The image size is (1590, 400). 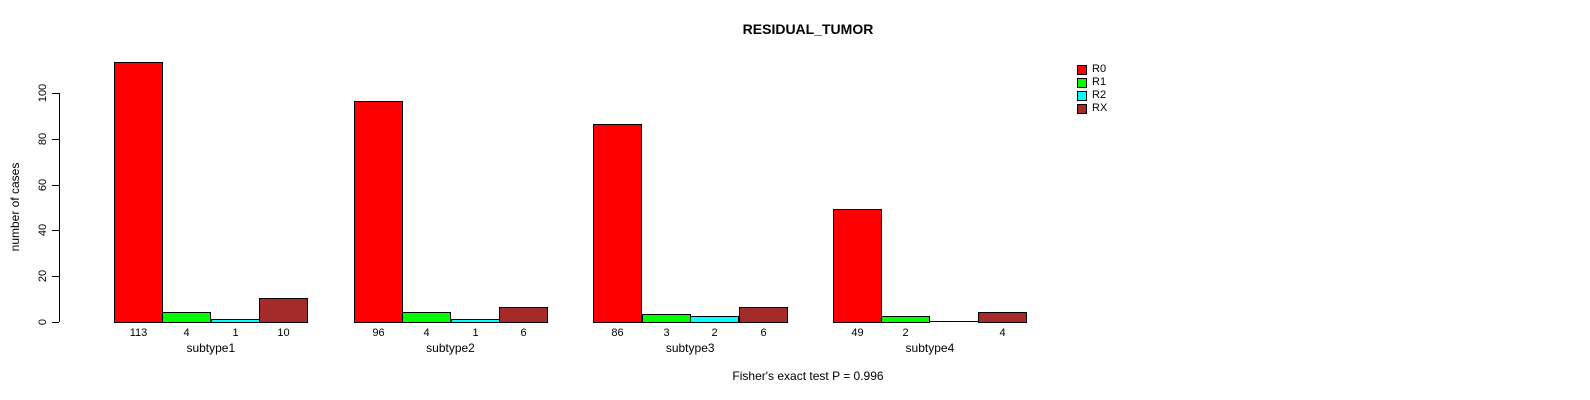 What do you see at coordinates (690, 348) in the screenshot?
I see `x-category-label: subtype3` at bounding box center [690, 348].